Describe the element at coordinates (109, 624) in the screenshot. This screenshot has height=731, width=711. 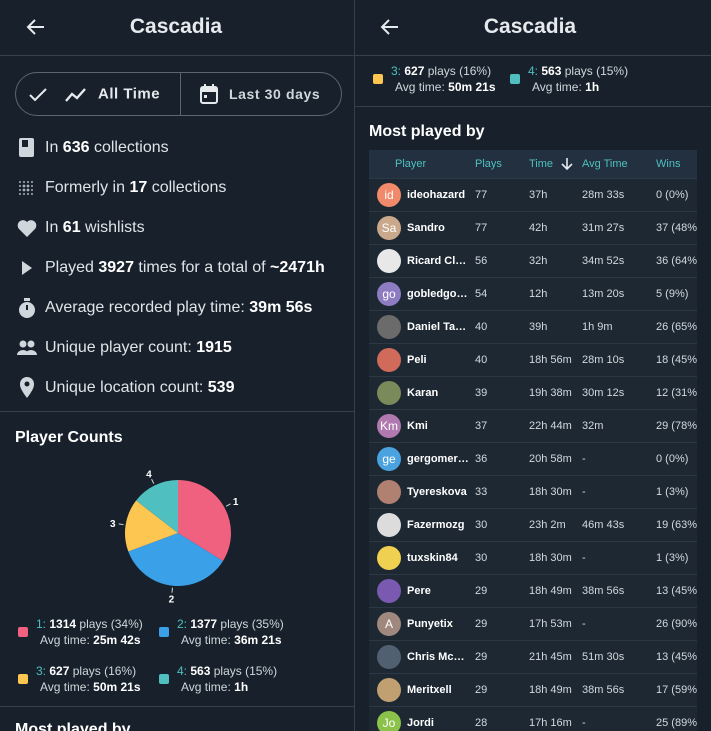
I see `legend-text: plays (34%)` at that location.